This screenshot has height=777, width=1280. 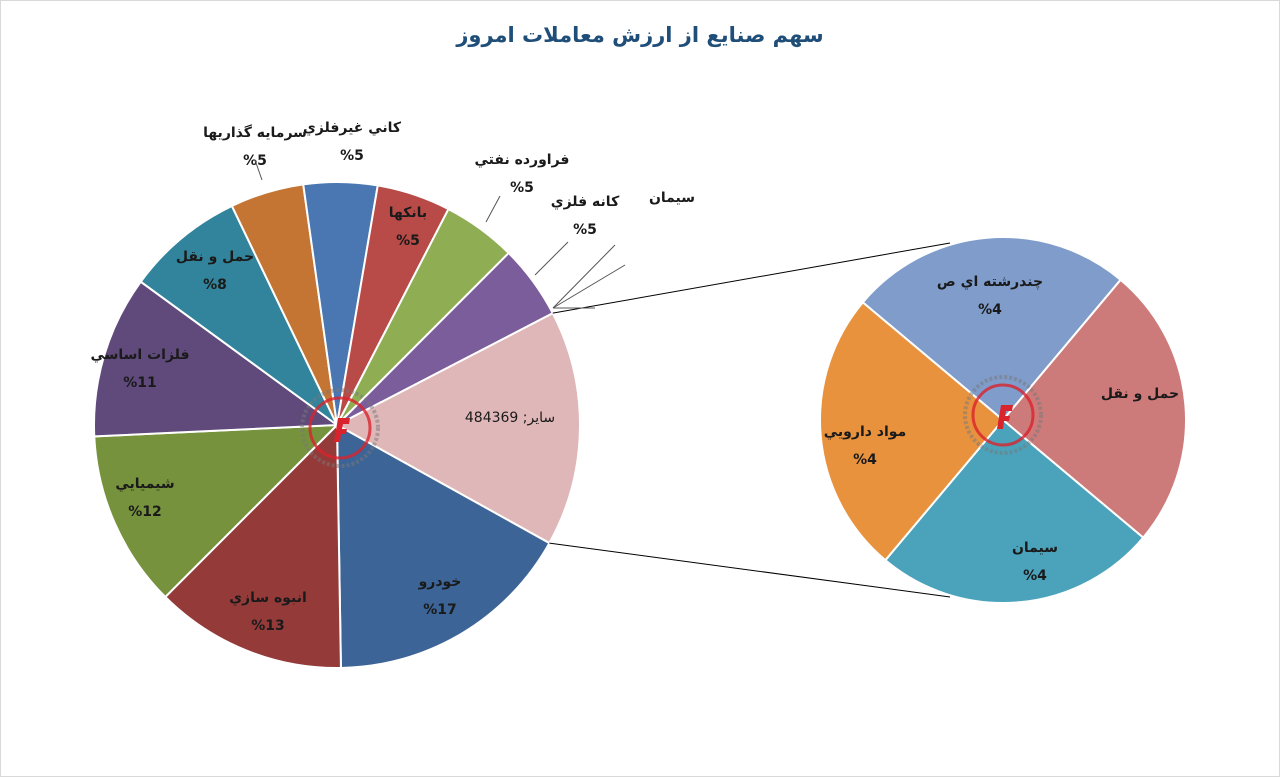 I want to click on value-label: %11, so click(x=140, y=383).